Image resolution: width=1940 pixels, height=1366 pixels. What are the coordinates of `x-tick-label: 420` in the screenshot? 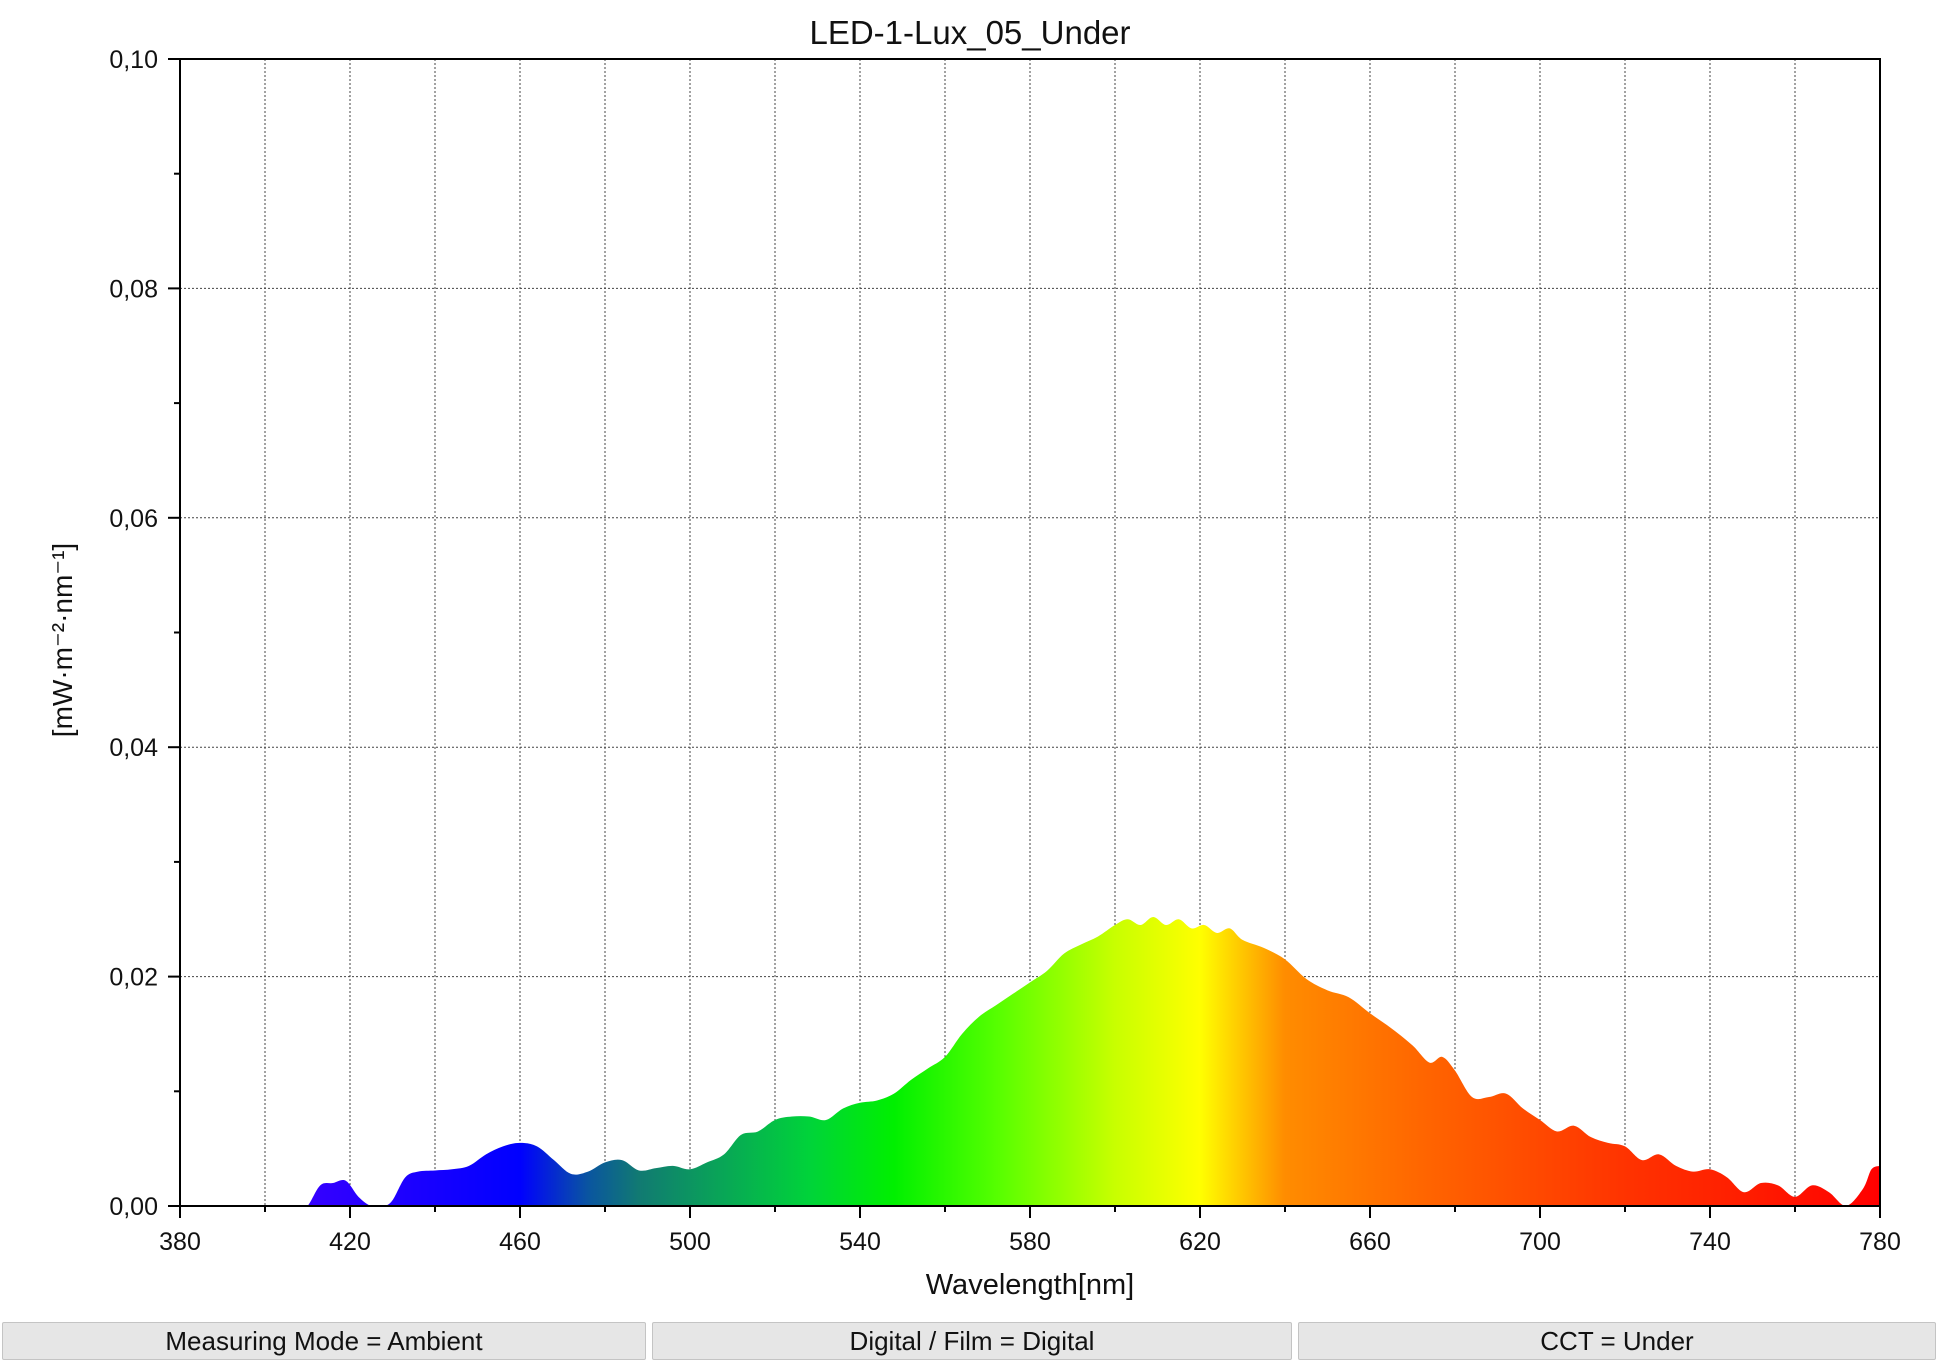 It's located at (350, 1242).